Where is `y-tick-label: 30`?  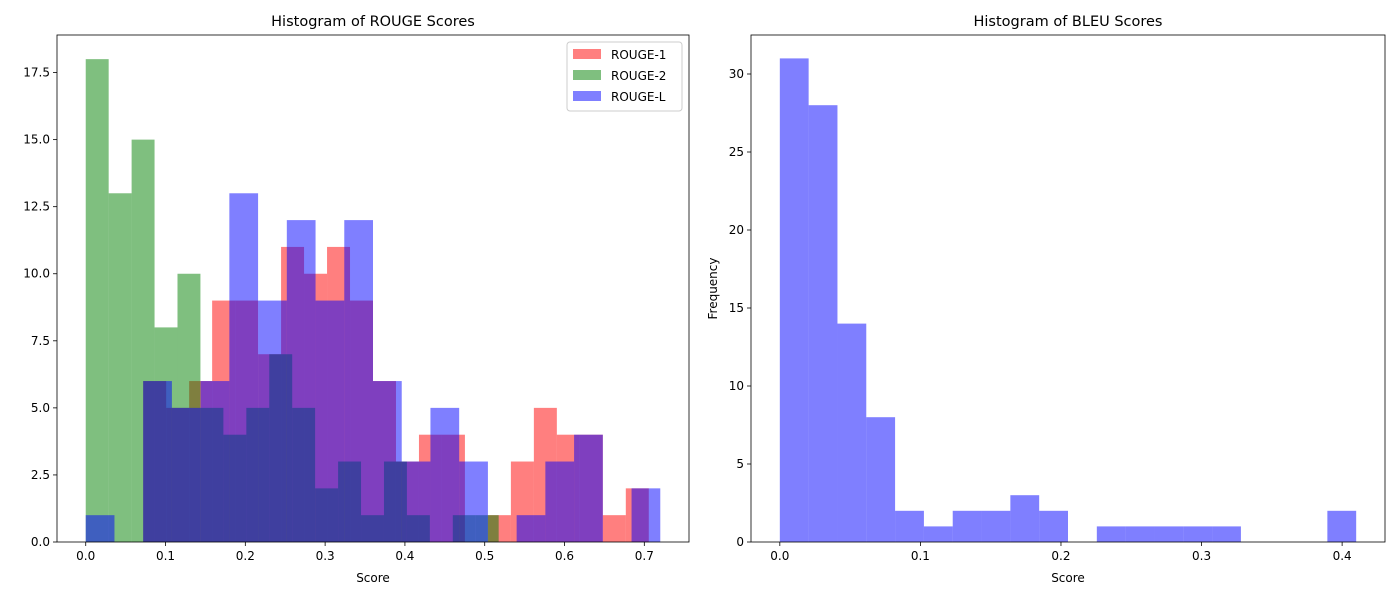 y-tick-label: 30 is located at coordinates (736, 74).